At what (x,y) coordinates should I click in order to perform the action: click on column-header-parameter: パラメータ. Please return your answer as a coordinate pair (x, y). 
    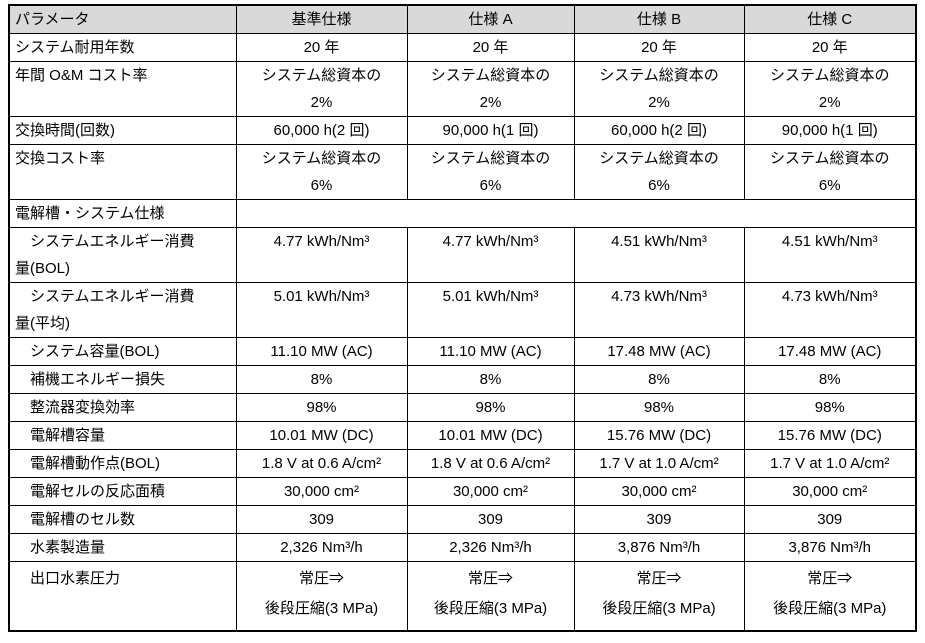
    Looking at the image, I should click on (122, 19).